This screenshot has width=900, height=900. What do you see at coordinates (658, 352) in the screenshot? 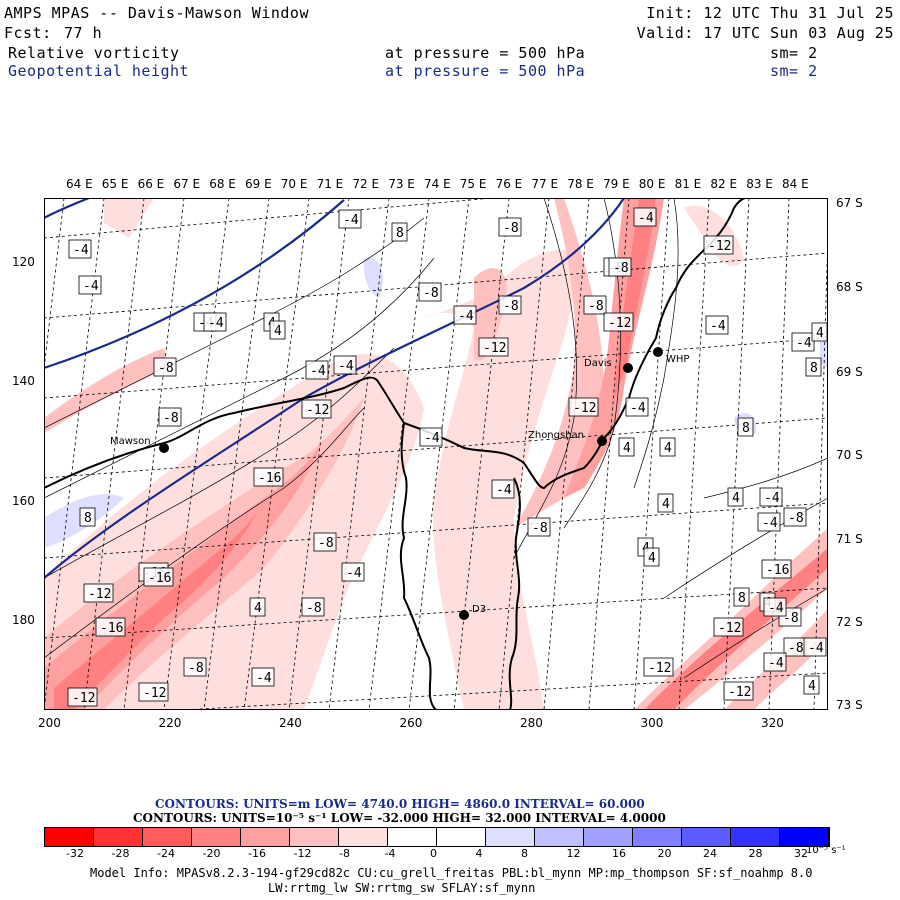
I see `station-dot-whp` at bounding box center [658, 352].